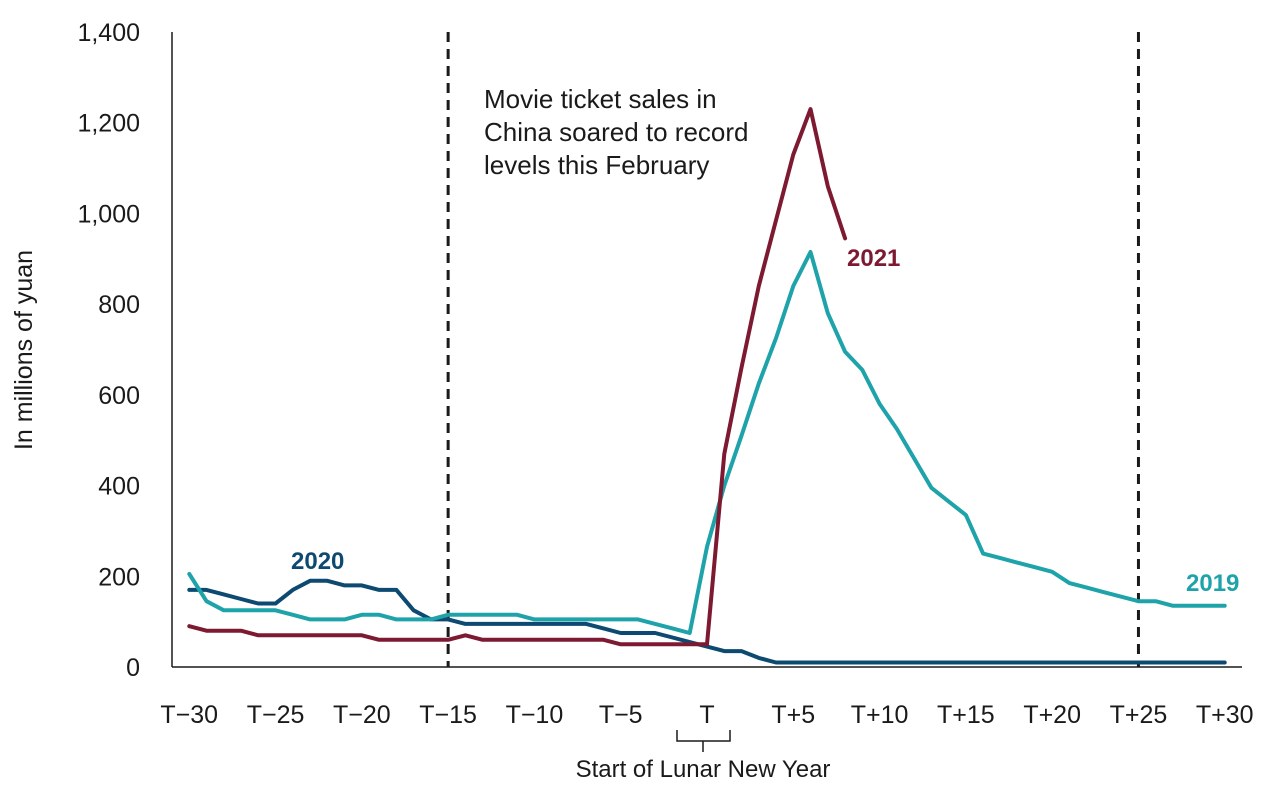  Describe the element at coordinates (24, 350) in the screenshot. I see `y-axis-title: In millions of yuan` at that location.